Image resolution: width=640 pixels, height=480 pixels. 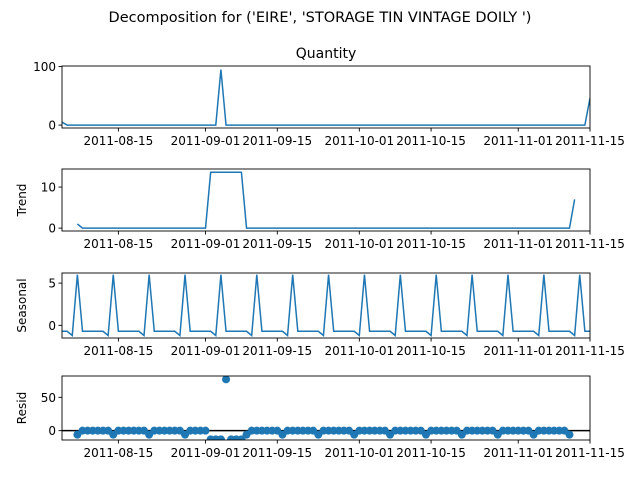 I want to click on quantity-plot, so click(x=326, y=97).